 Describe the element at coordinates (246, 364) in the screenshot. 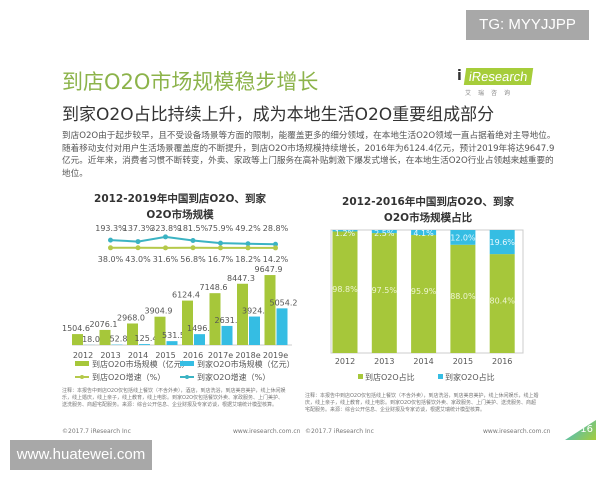

I see `legend-label: 到家O2O市场规模（亿元）` at that location.